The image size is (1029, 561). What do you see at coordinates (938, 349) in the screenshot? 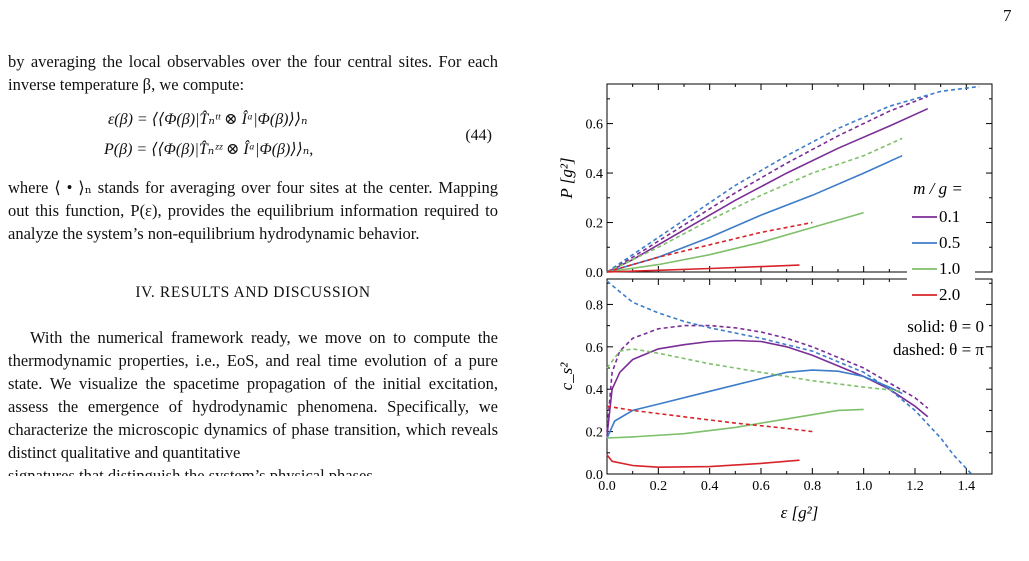
I see `annotation-dashed: dashed: θ = π` at bounding box center [938, 349].